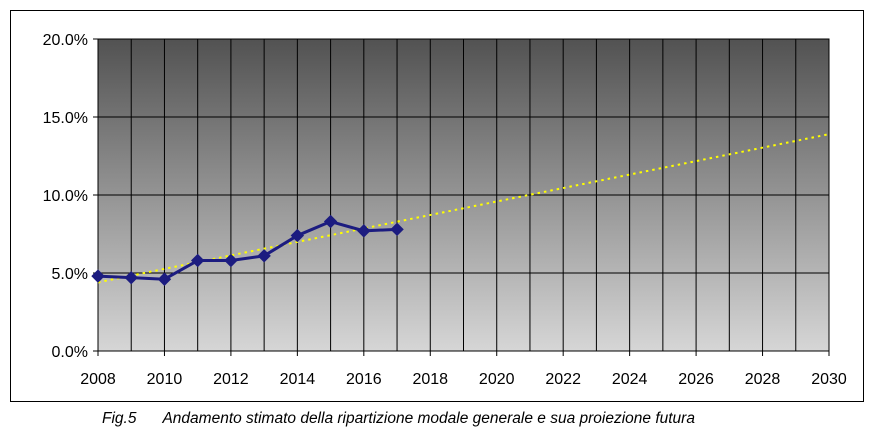 The height and width of the screenshot is (441, 887). I want to click on x-tick-label: 2012, so click(231, 379).